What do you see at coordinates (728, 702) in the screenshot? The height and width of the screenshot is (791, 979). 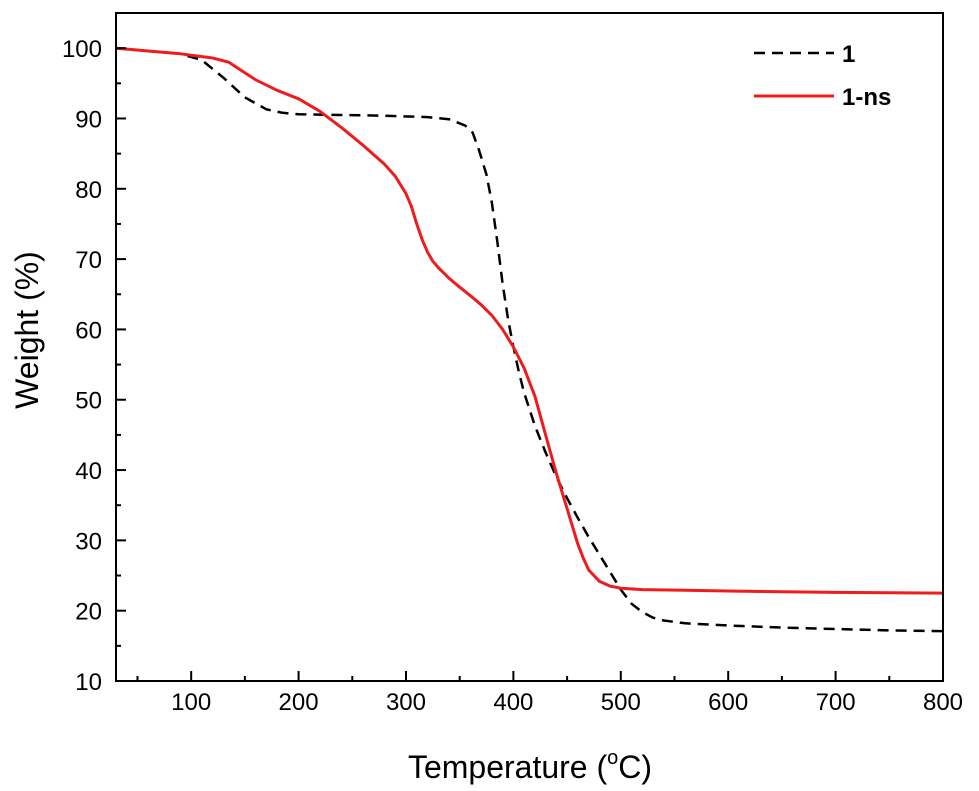 I see `x-tick-label: 600` at bounding box center [728, 702].